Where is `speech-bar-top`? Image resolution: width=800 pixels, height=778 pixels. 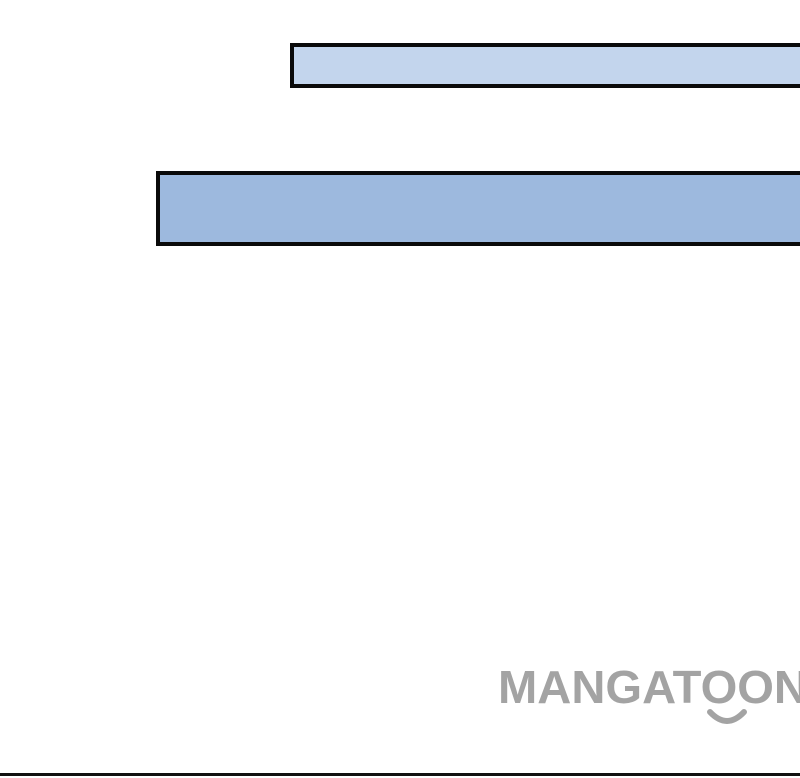 speech-bar-top is located at coordinates (545, 65).